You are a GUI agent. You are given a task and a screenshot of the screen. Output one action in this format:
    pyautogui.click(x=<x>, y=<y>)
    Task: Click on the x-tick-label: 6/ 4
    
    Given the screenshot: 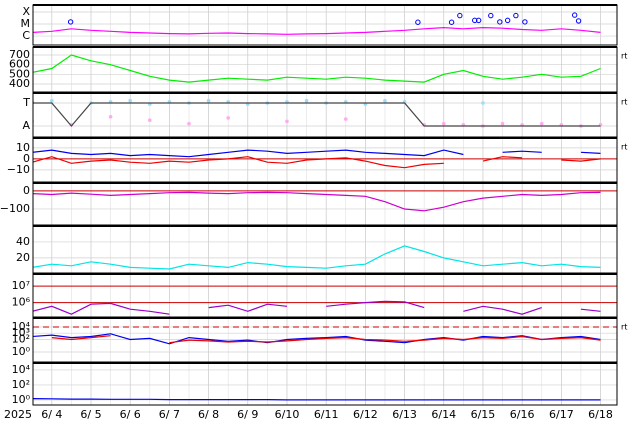 What is the action you would take?
    pyautogui.click(x=51, y=414)
    